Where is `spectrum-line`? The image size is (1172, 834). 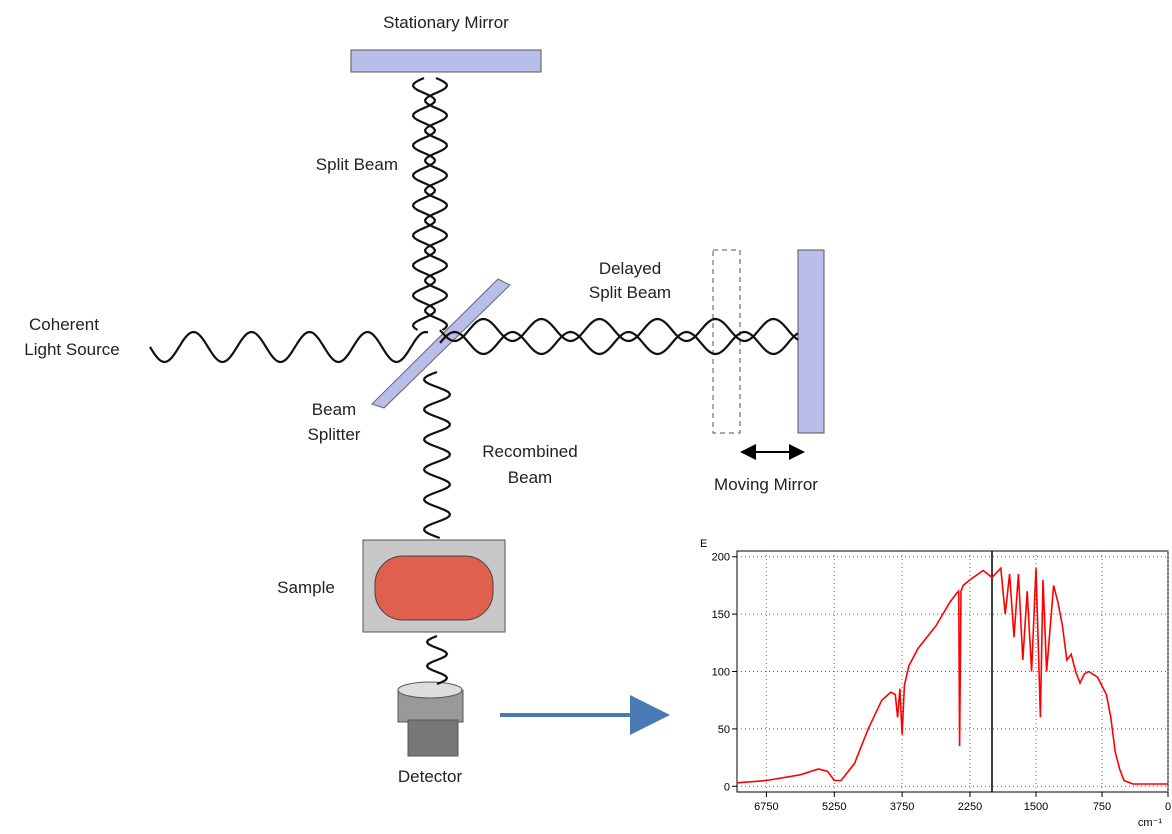 spectrum-line is located at coordinates (952, 675).